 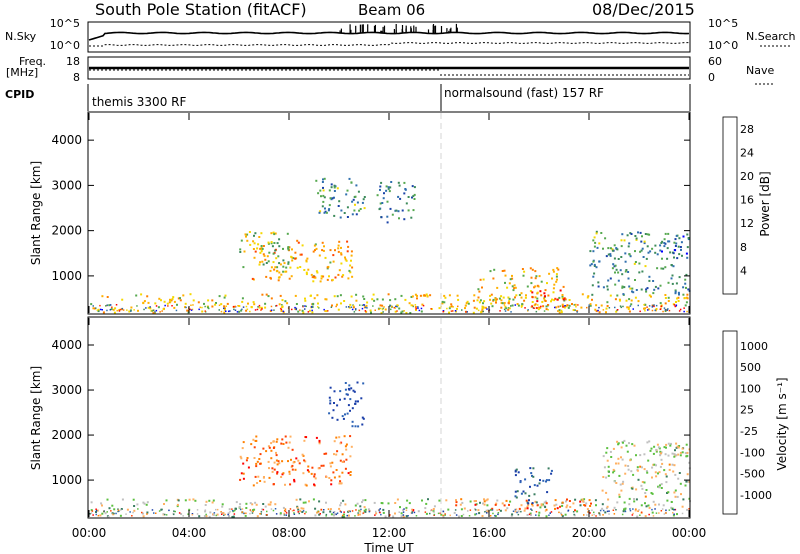 I want to click on noise-left-tick-top: 10^5, so click(x=65, y=23).